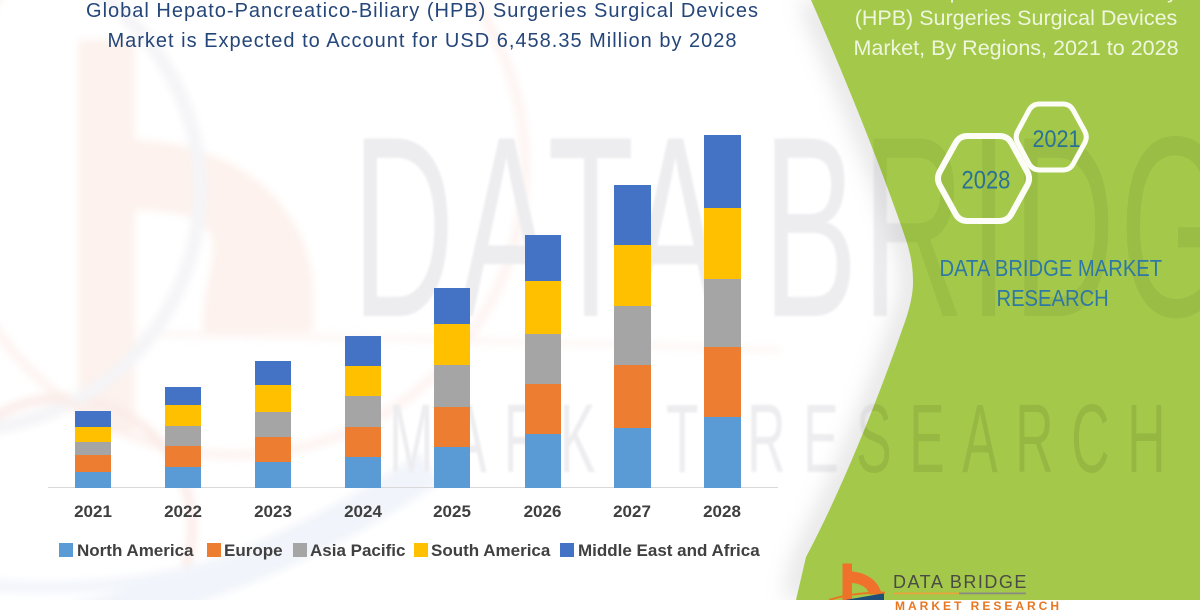 This screenshot has height=613, width=1200. I want to click on svg-text: DATA BRIDGE MARKET, so click(1051, 268).